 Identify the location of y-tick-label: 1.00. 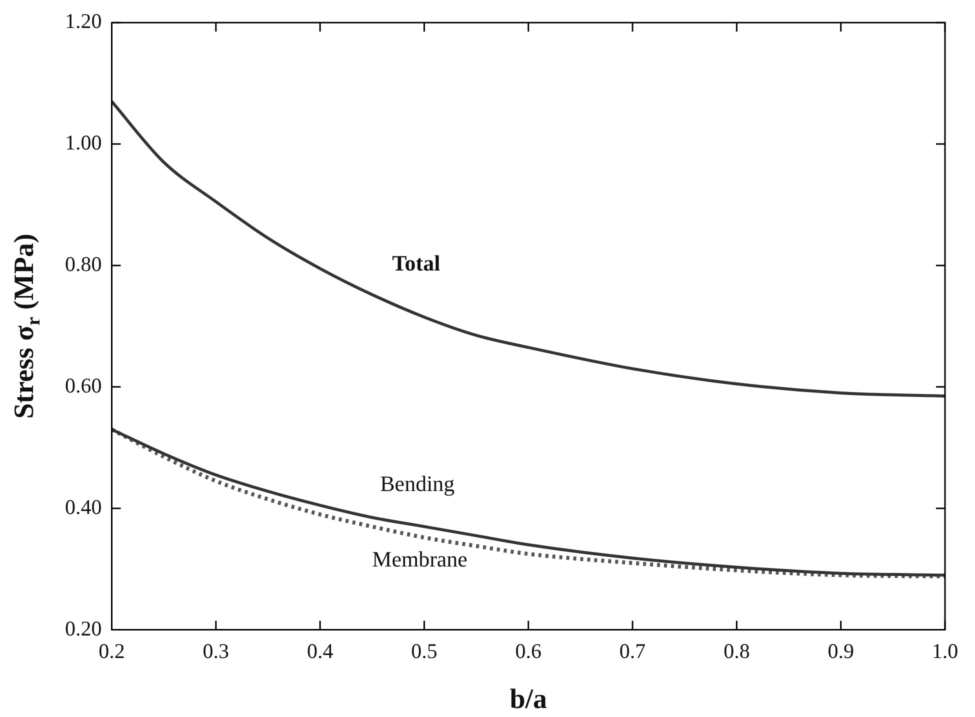
(83, 142).